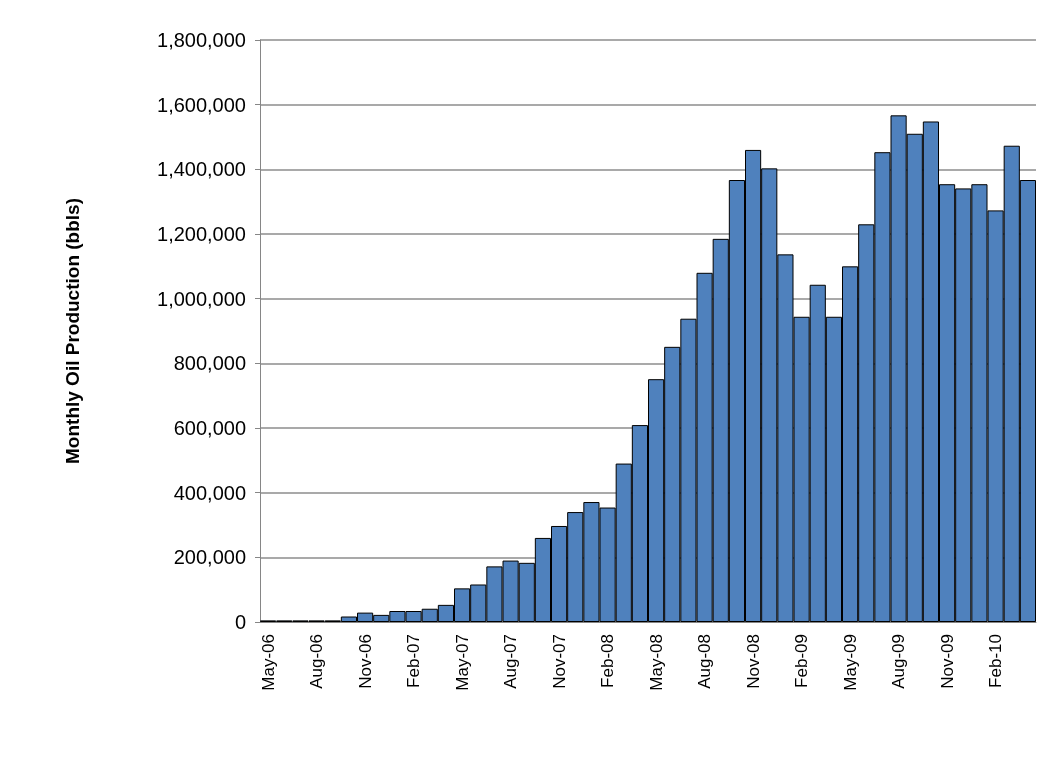 Image resolution: width=1054 pixels, height=761 pixels. I want to click on x-tick-label: Nov-08, so click(753, 661).